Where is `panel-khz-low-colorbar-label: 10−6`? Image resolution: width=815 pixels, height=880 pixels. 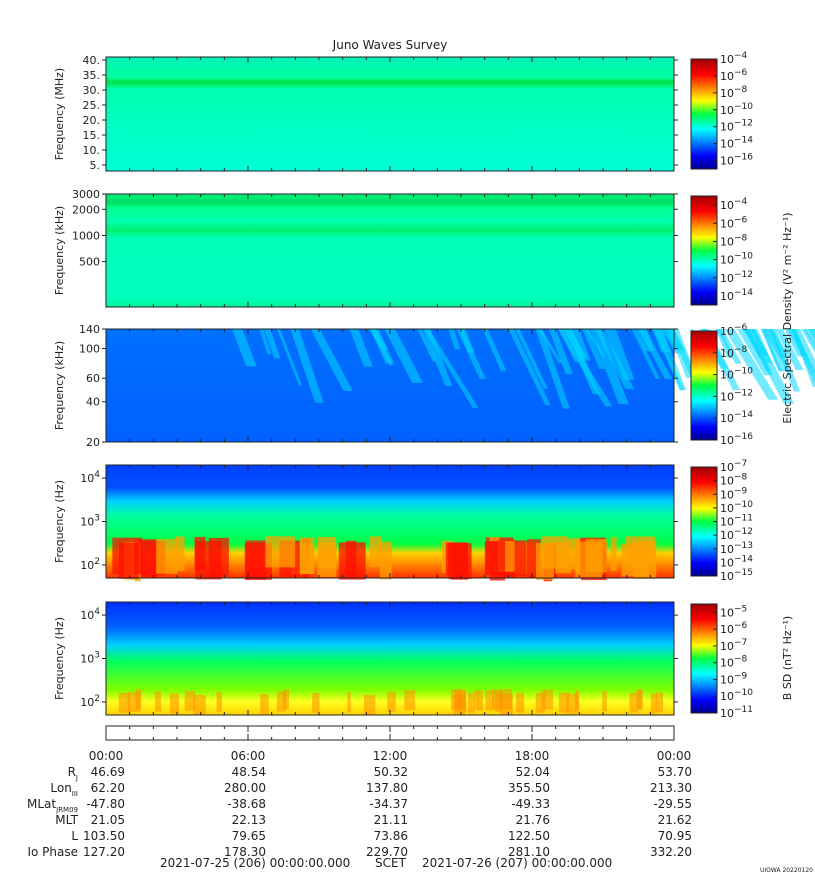 panel-khz-low-colorbar-label: 10−6 is located at coordinates (734, 330).